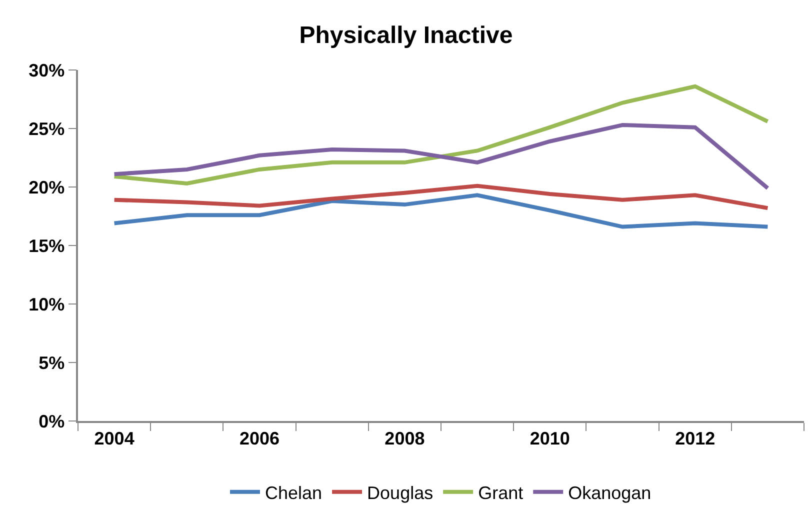 This screenshot has width=812, height=521. What do you see at coordinates (406, 35) in the screenshot?
I see `chart-title: Physically Inactive` at bounding box center [406, 35].